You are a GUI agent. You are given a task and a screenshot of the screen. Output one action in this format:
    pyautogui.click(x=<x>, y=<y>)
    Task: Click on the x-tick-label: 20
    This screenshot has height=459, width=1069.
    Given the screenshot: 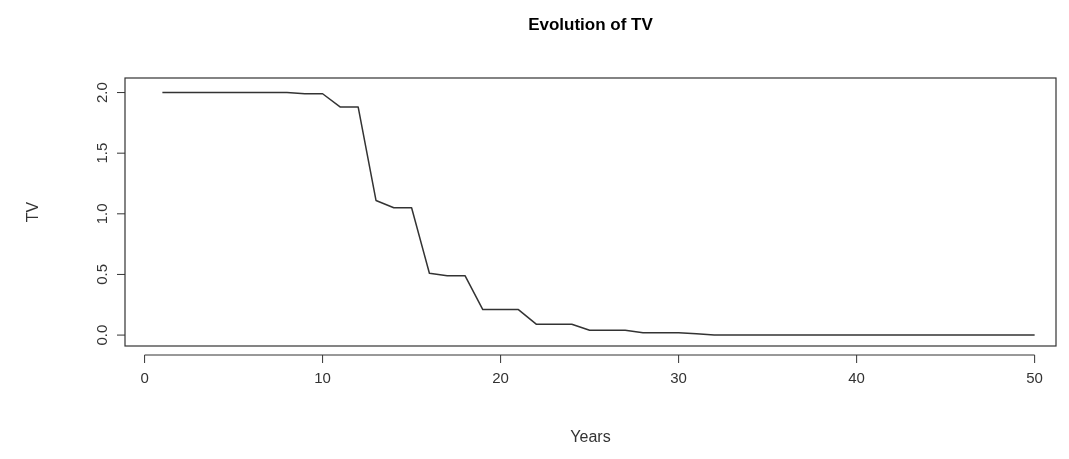 What is the action you would take?
    pyautogui.click(x=500, y=377)
    